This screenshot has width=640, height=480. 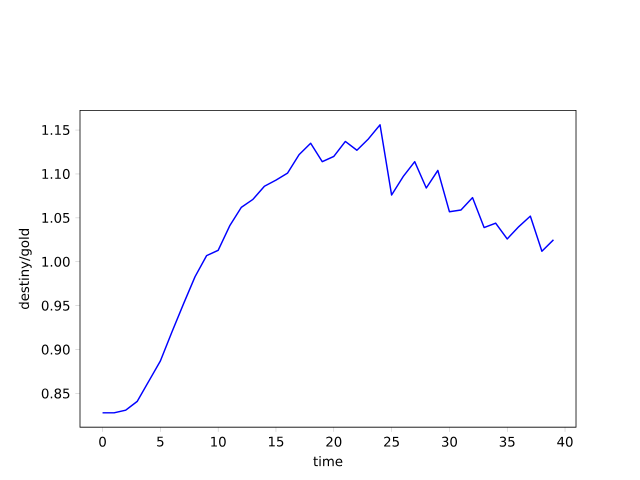 I want to click on x-tick-label: 30, so click(x=449, y=441).